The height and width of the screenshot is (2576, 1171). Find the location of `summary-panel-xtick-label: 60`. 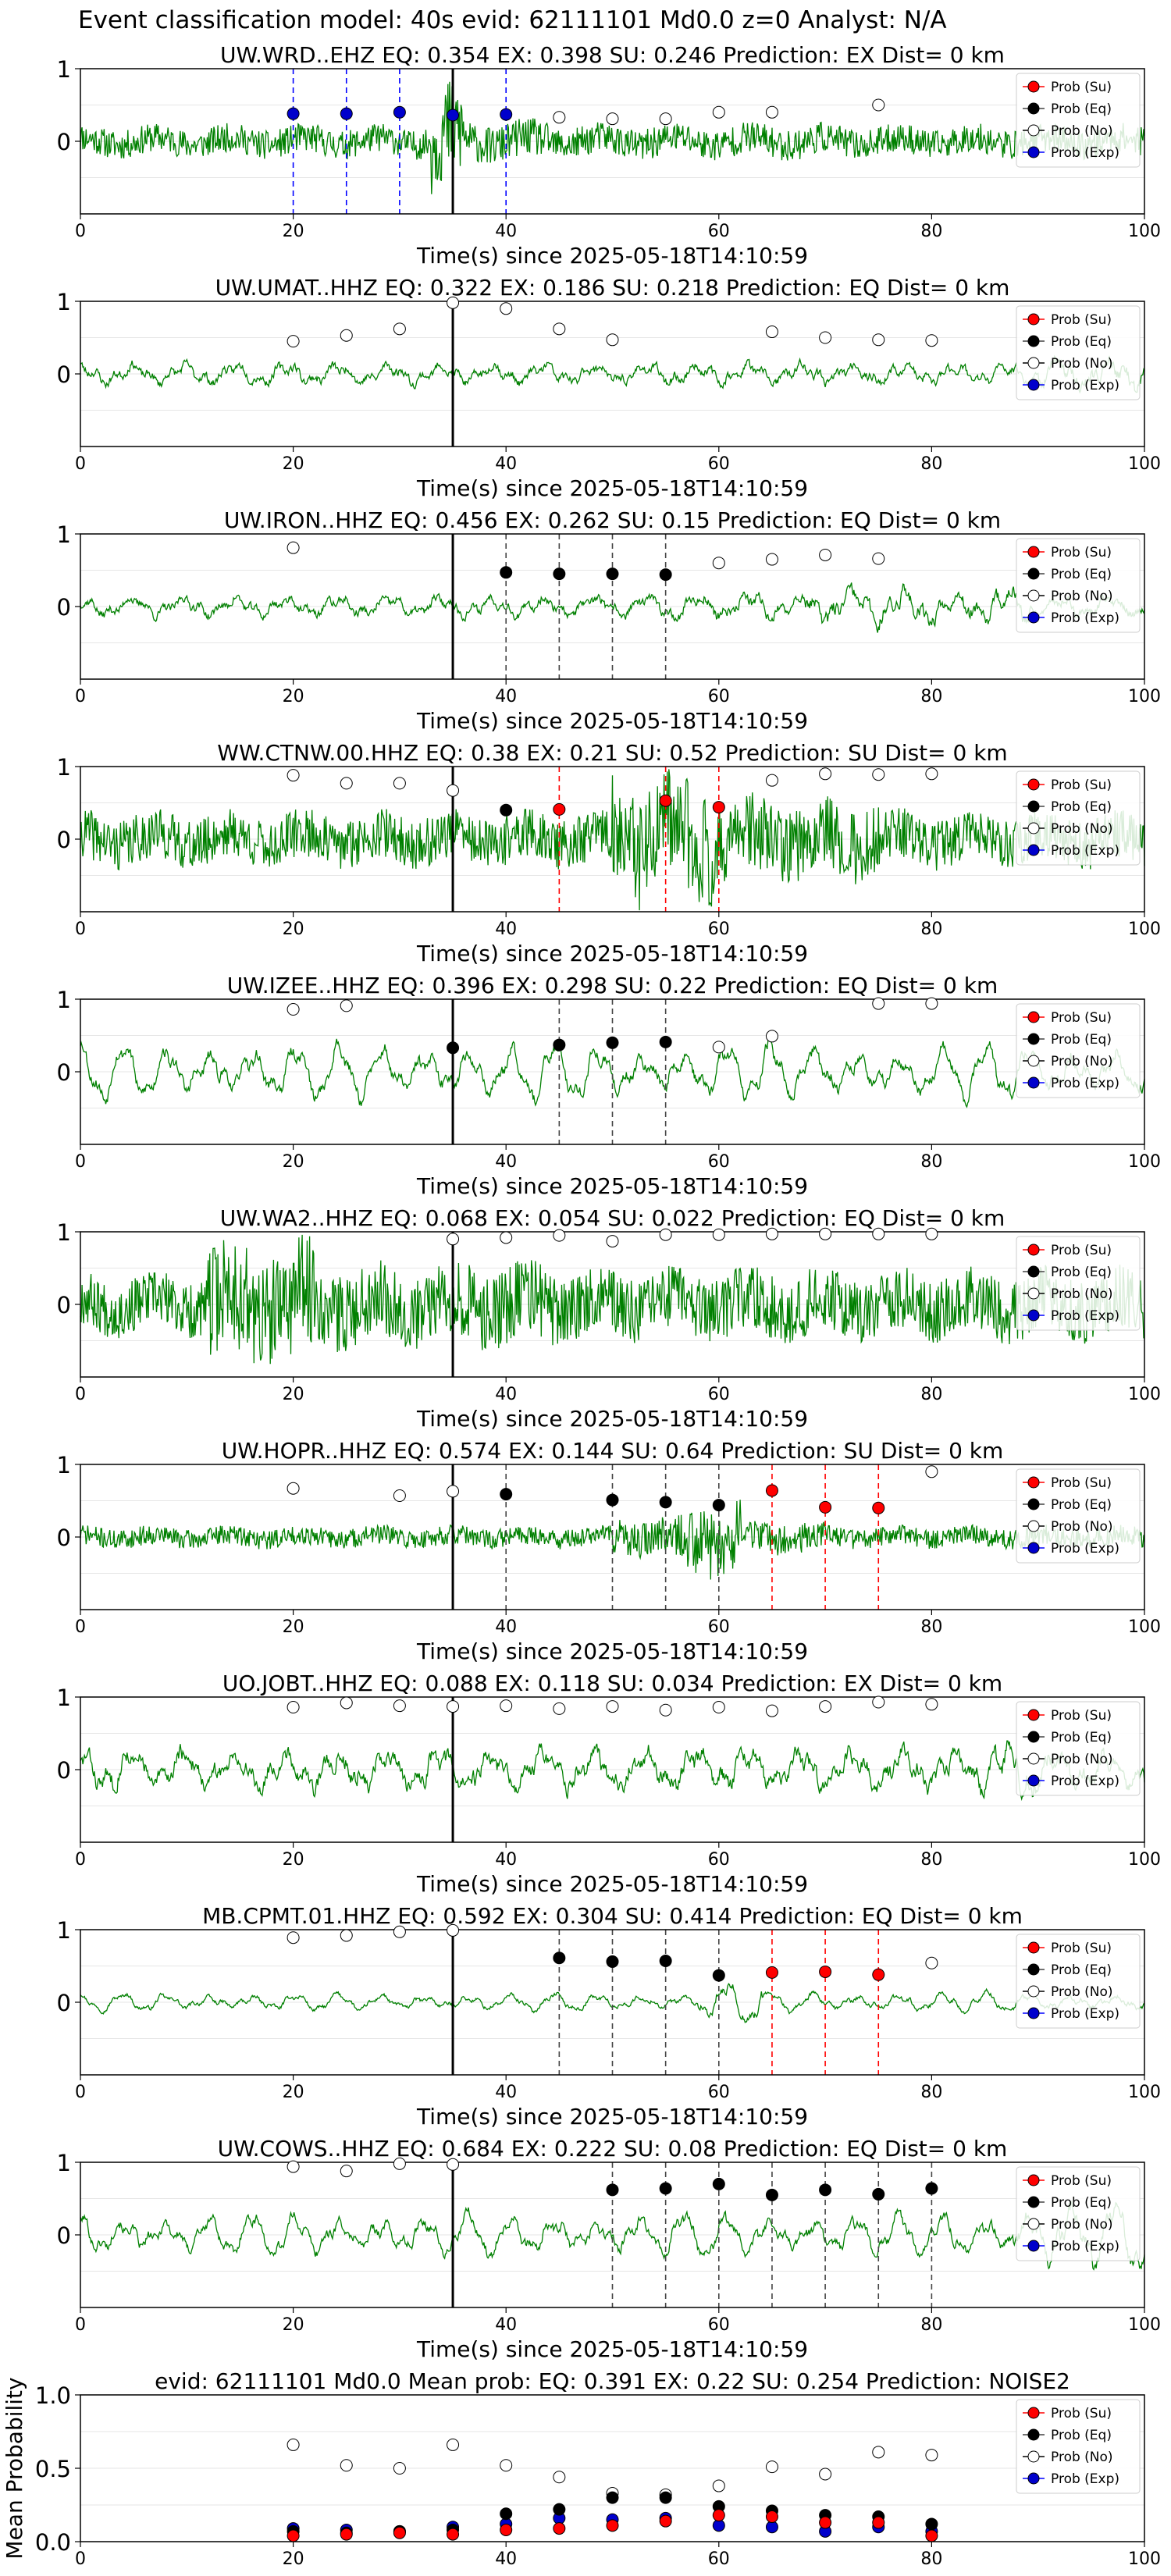

summary-panel-xtick-label: 60 is located at coordinates (719, 2559).